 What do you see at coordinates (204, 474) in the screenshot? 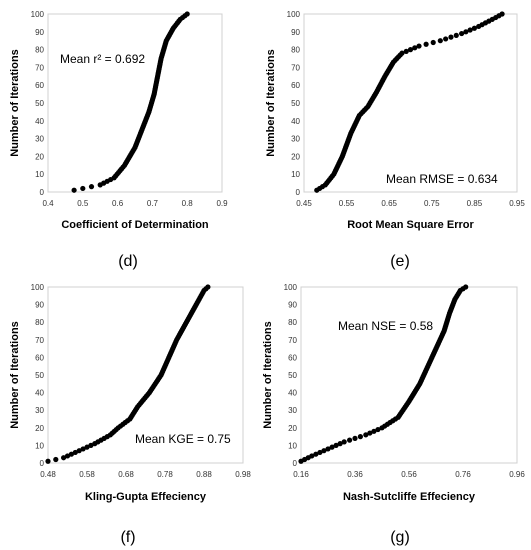
I see `x-tick-label: 0.88` at bounding box center [204, 474].